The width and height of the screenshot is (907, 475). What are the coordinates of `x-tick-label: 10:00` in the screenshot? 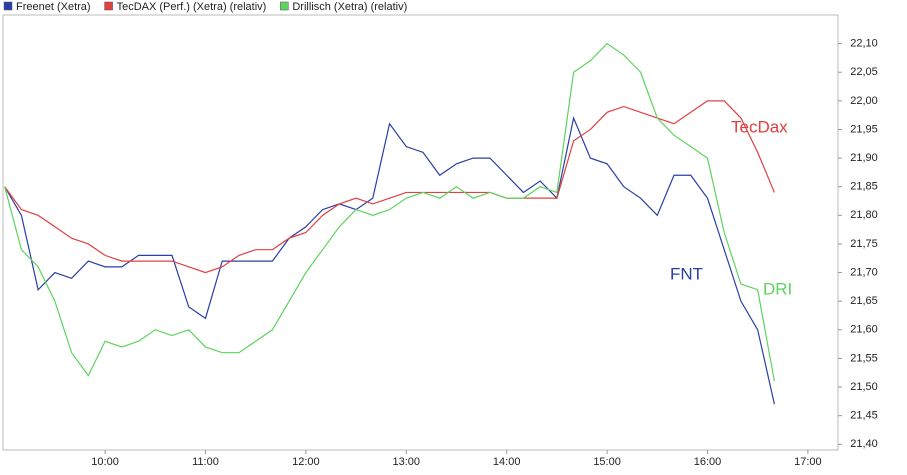 It's located at (105, 462).